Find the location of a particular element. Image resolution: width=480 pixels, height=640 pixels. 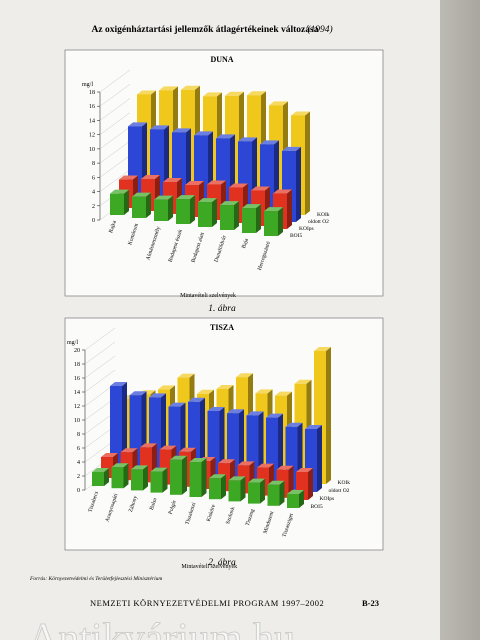

y-tick-label: 4 is located at coordinates (93, 193).